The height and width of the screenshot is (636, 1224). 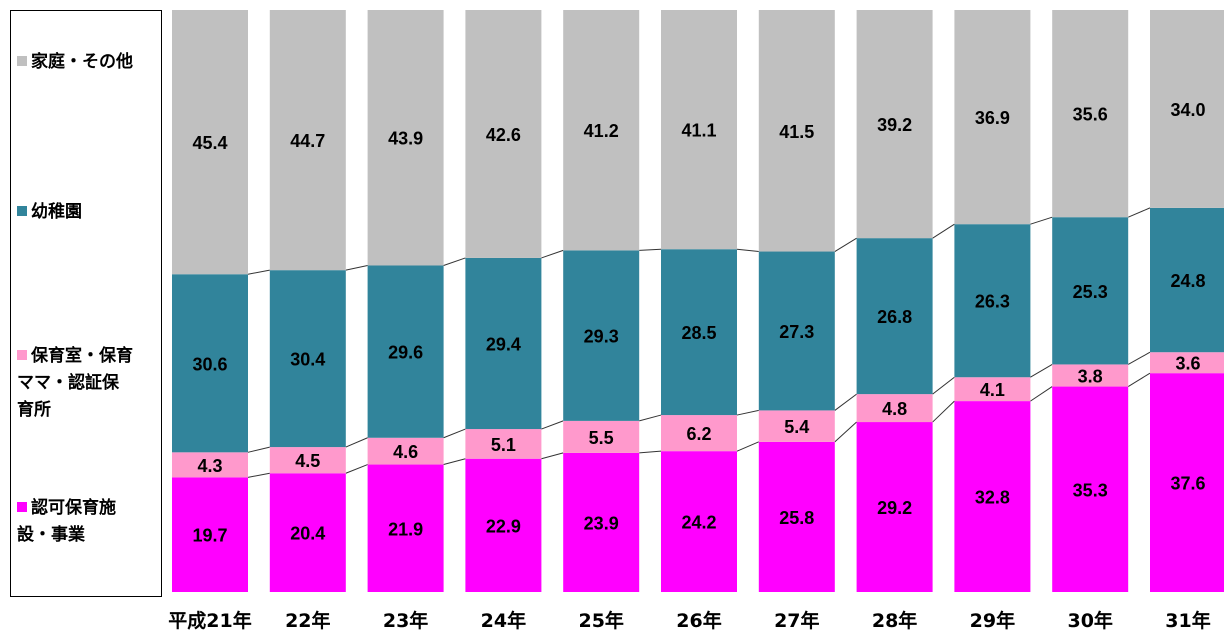 I want to click on data-label-nursery-room-2: 4.6, so click(x=405, y=452).